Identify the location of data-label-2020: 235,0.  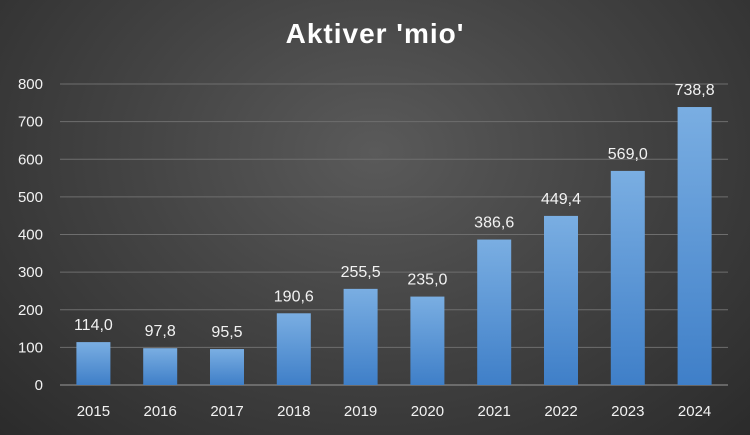
(427, 280).